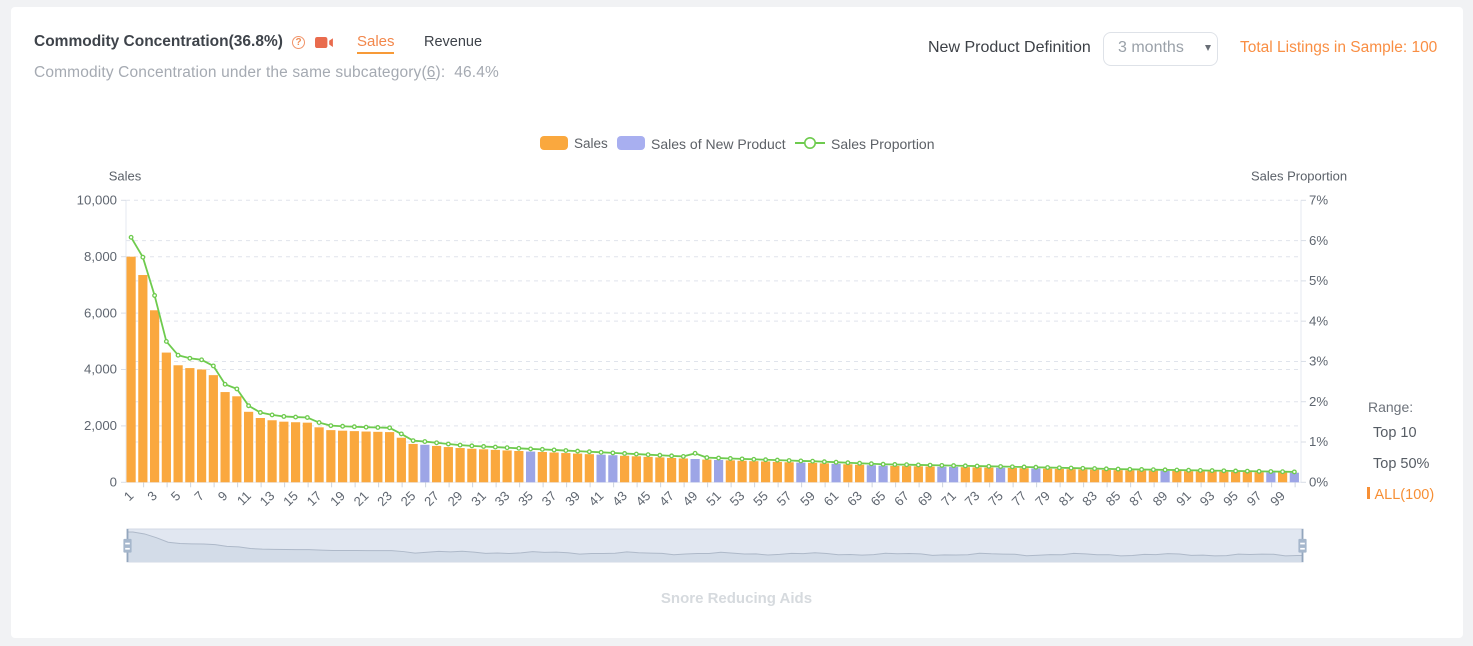 The image size is (1473, 646). I want to click on svg-text: 13, so click(267, 498).